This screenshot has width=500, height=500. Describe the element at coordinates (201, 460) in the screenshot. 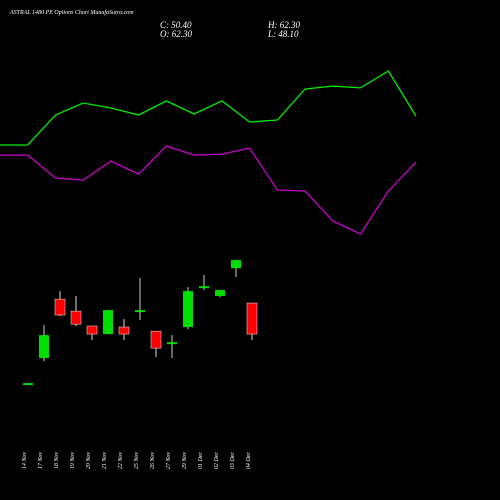

I see `x-tick-label: 01 Dec` at that location.